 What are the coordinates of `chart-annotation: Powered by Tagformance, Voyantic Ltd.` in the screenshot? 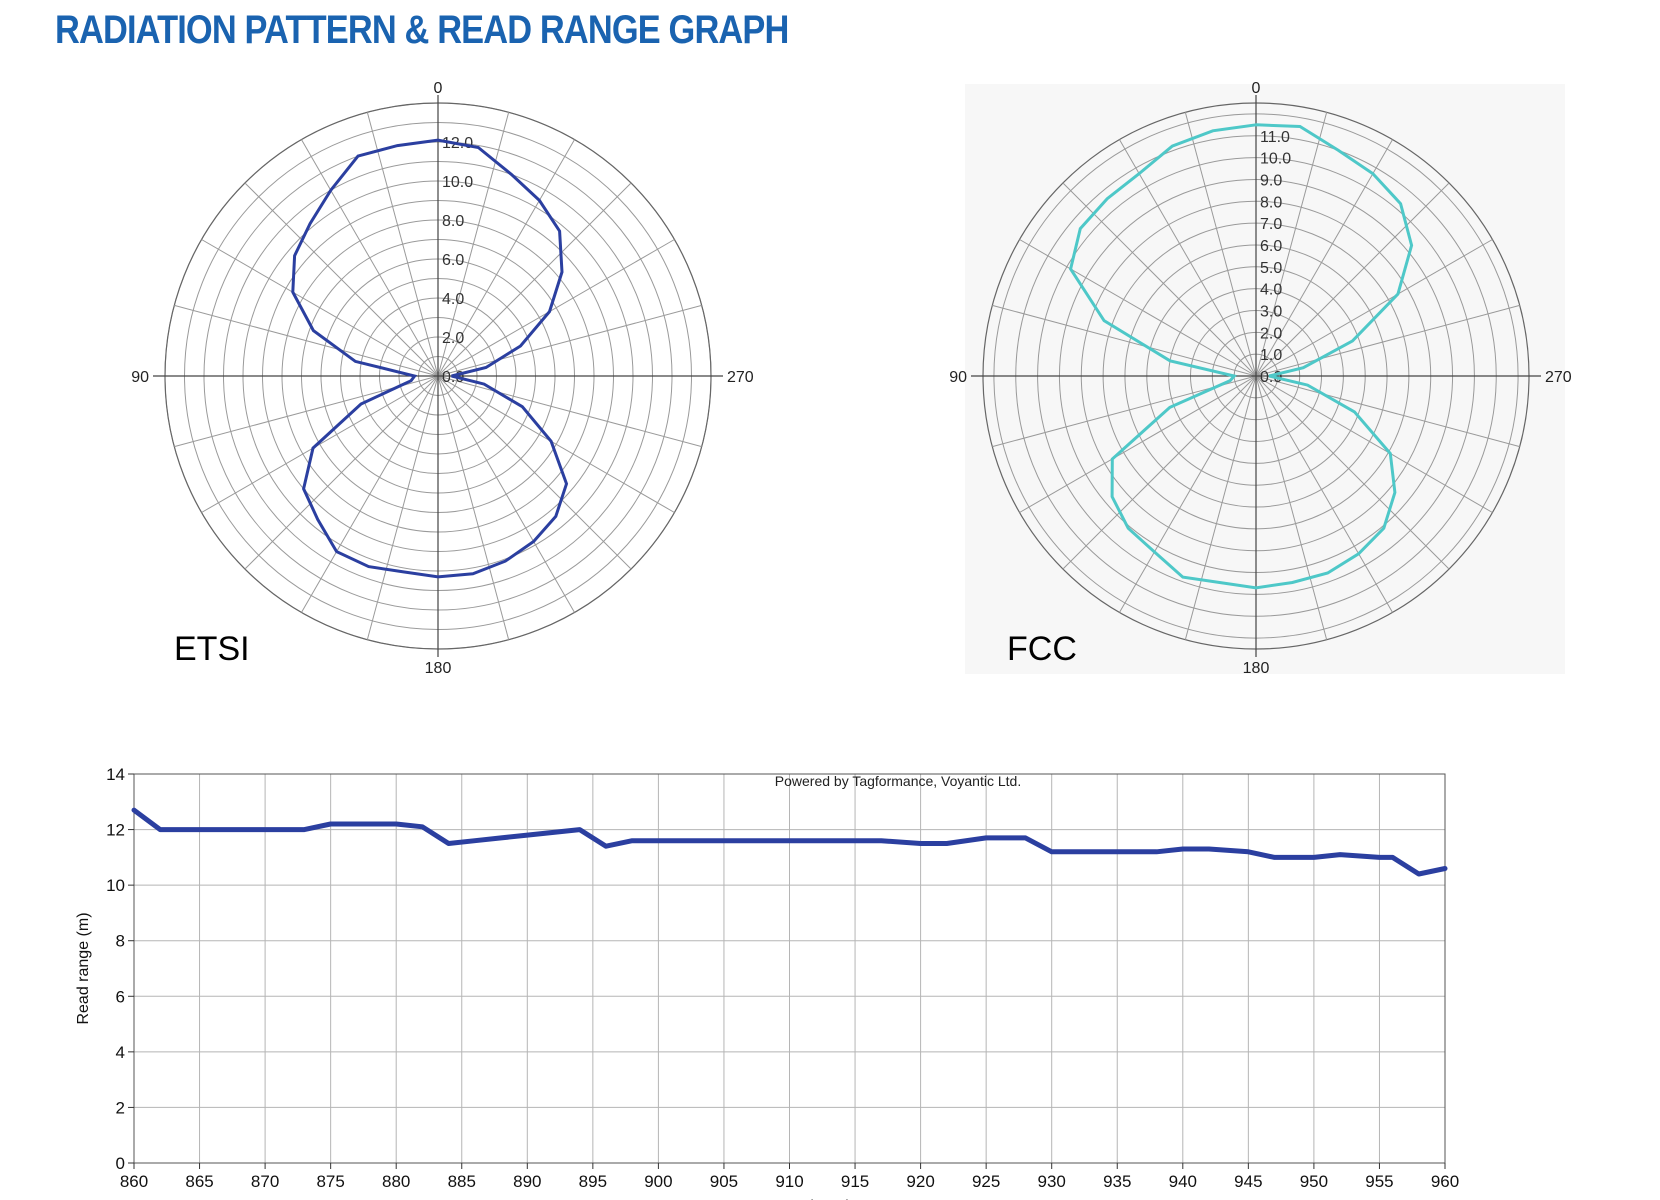 It's located at (898, 781).